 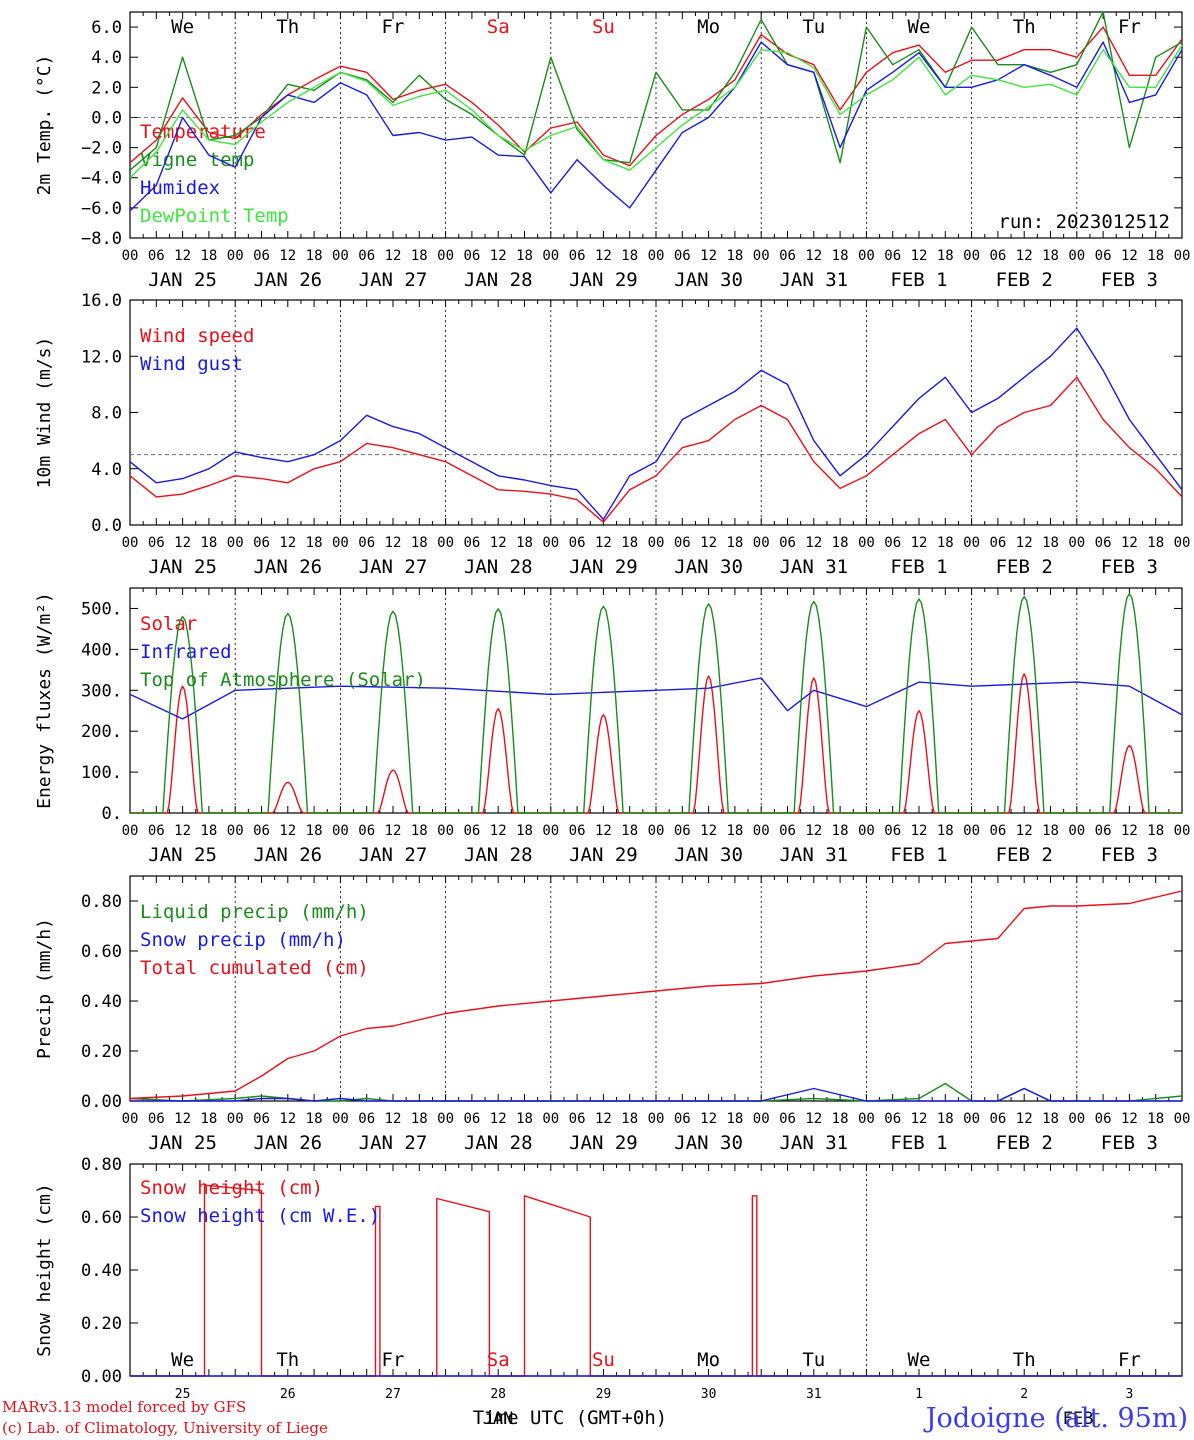 I want to click on series-line-vigne-temp, so click(x=656, y=91).